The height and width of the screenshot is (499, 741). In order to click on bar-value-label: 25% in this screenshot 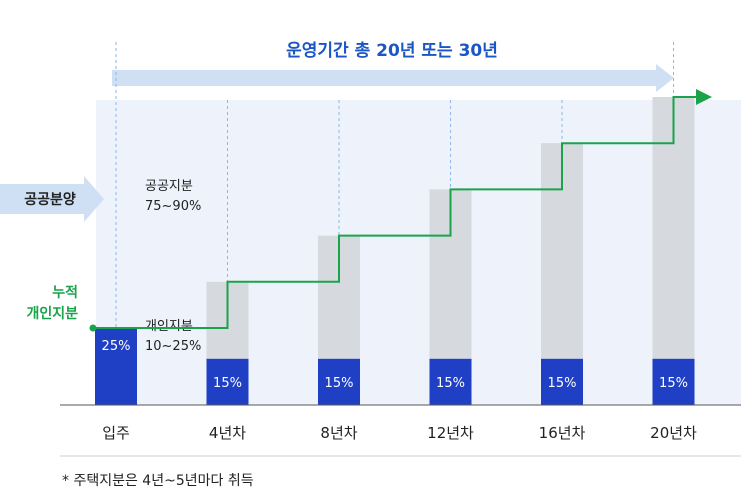, I will do `click(116, 346)`.